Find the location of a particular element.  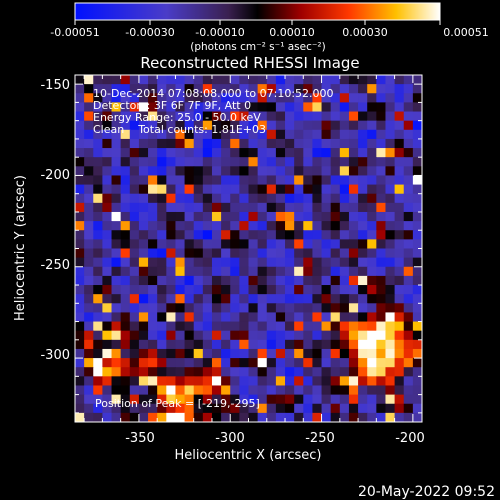

colorbar-tick-2: -0.00010 is located at coordinates (219, 32).